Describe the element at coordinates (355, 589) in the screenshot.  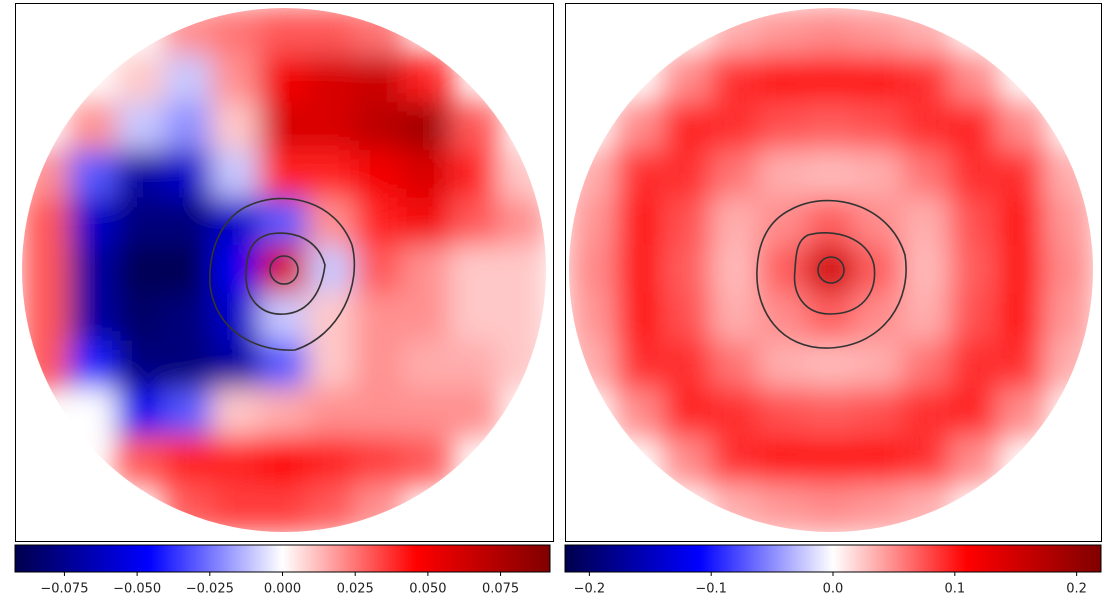
I see `colorbar-tick-label: 0.025` at that location.